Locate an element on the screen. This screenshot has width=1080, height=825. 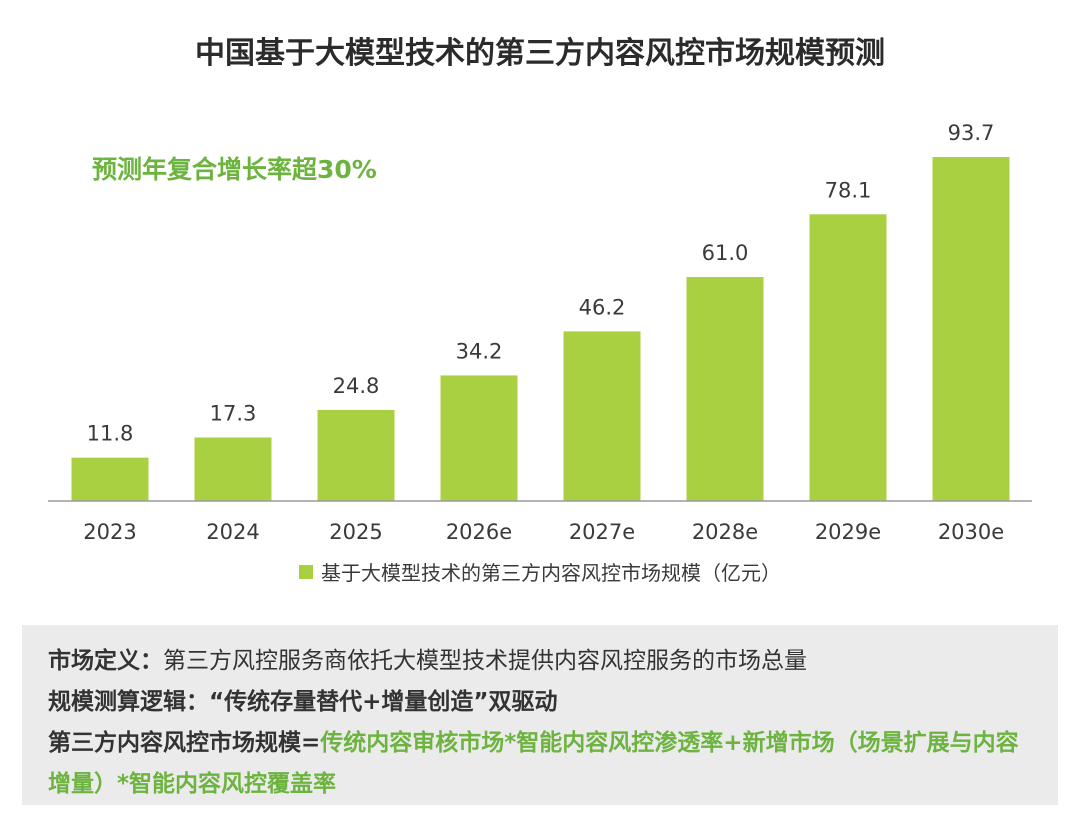
bar-2025 is located at coordinates (356, 455).